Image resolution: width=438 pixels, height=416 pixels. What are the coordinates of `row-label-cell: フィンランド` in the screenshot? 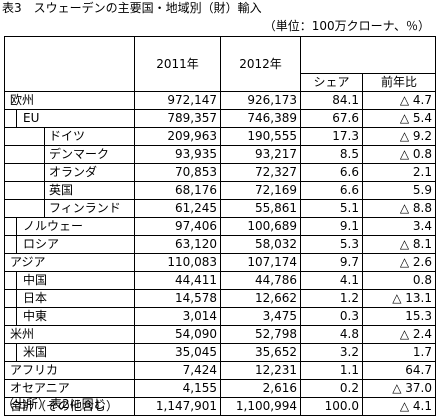 It's located at (69, 208).